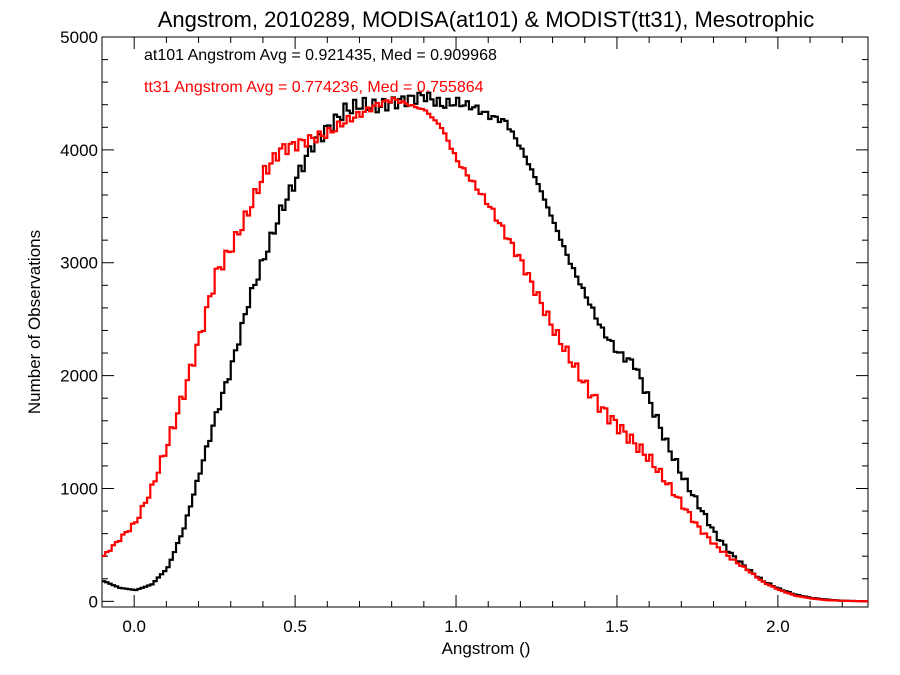 This screenshot has height=675, width=900. I want to click on x-tick-label: 1.0, so click(456, 626).